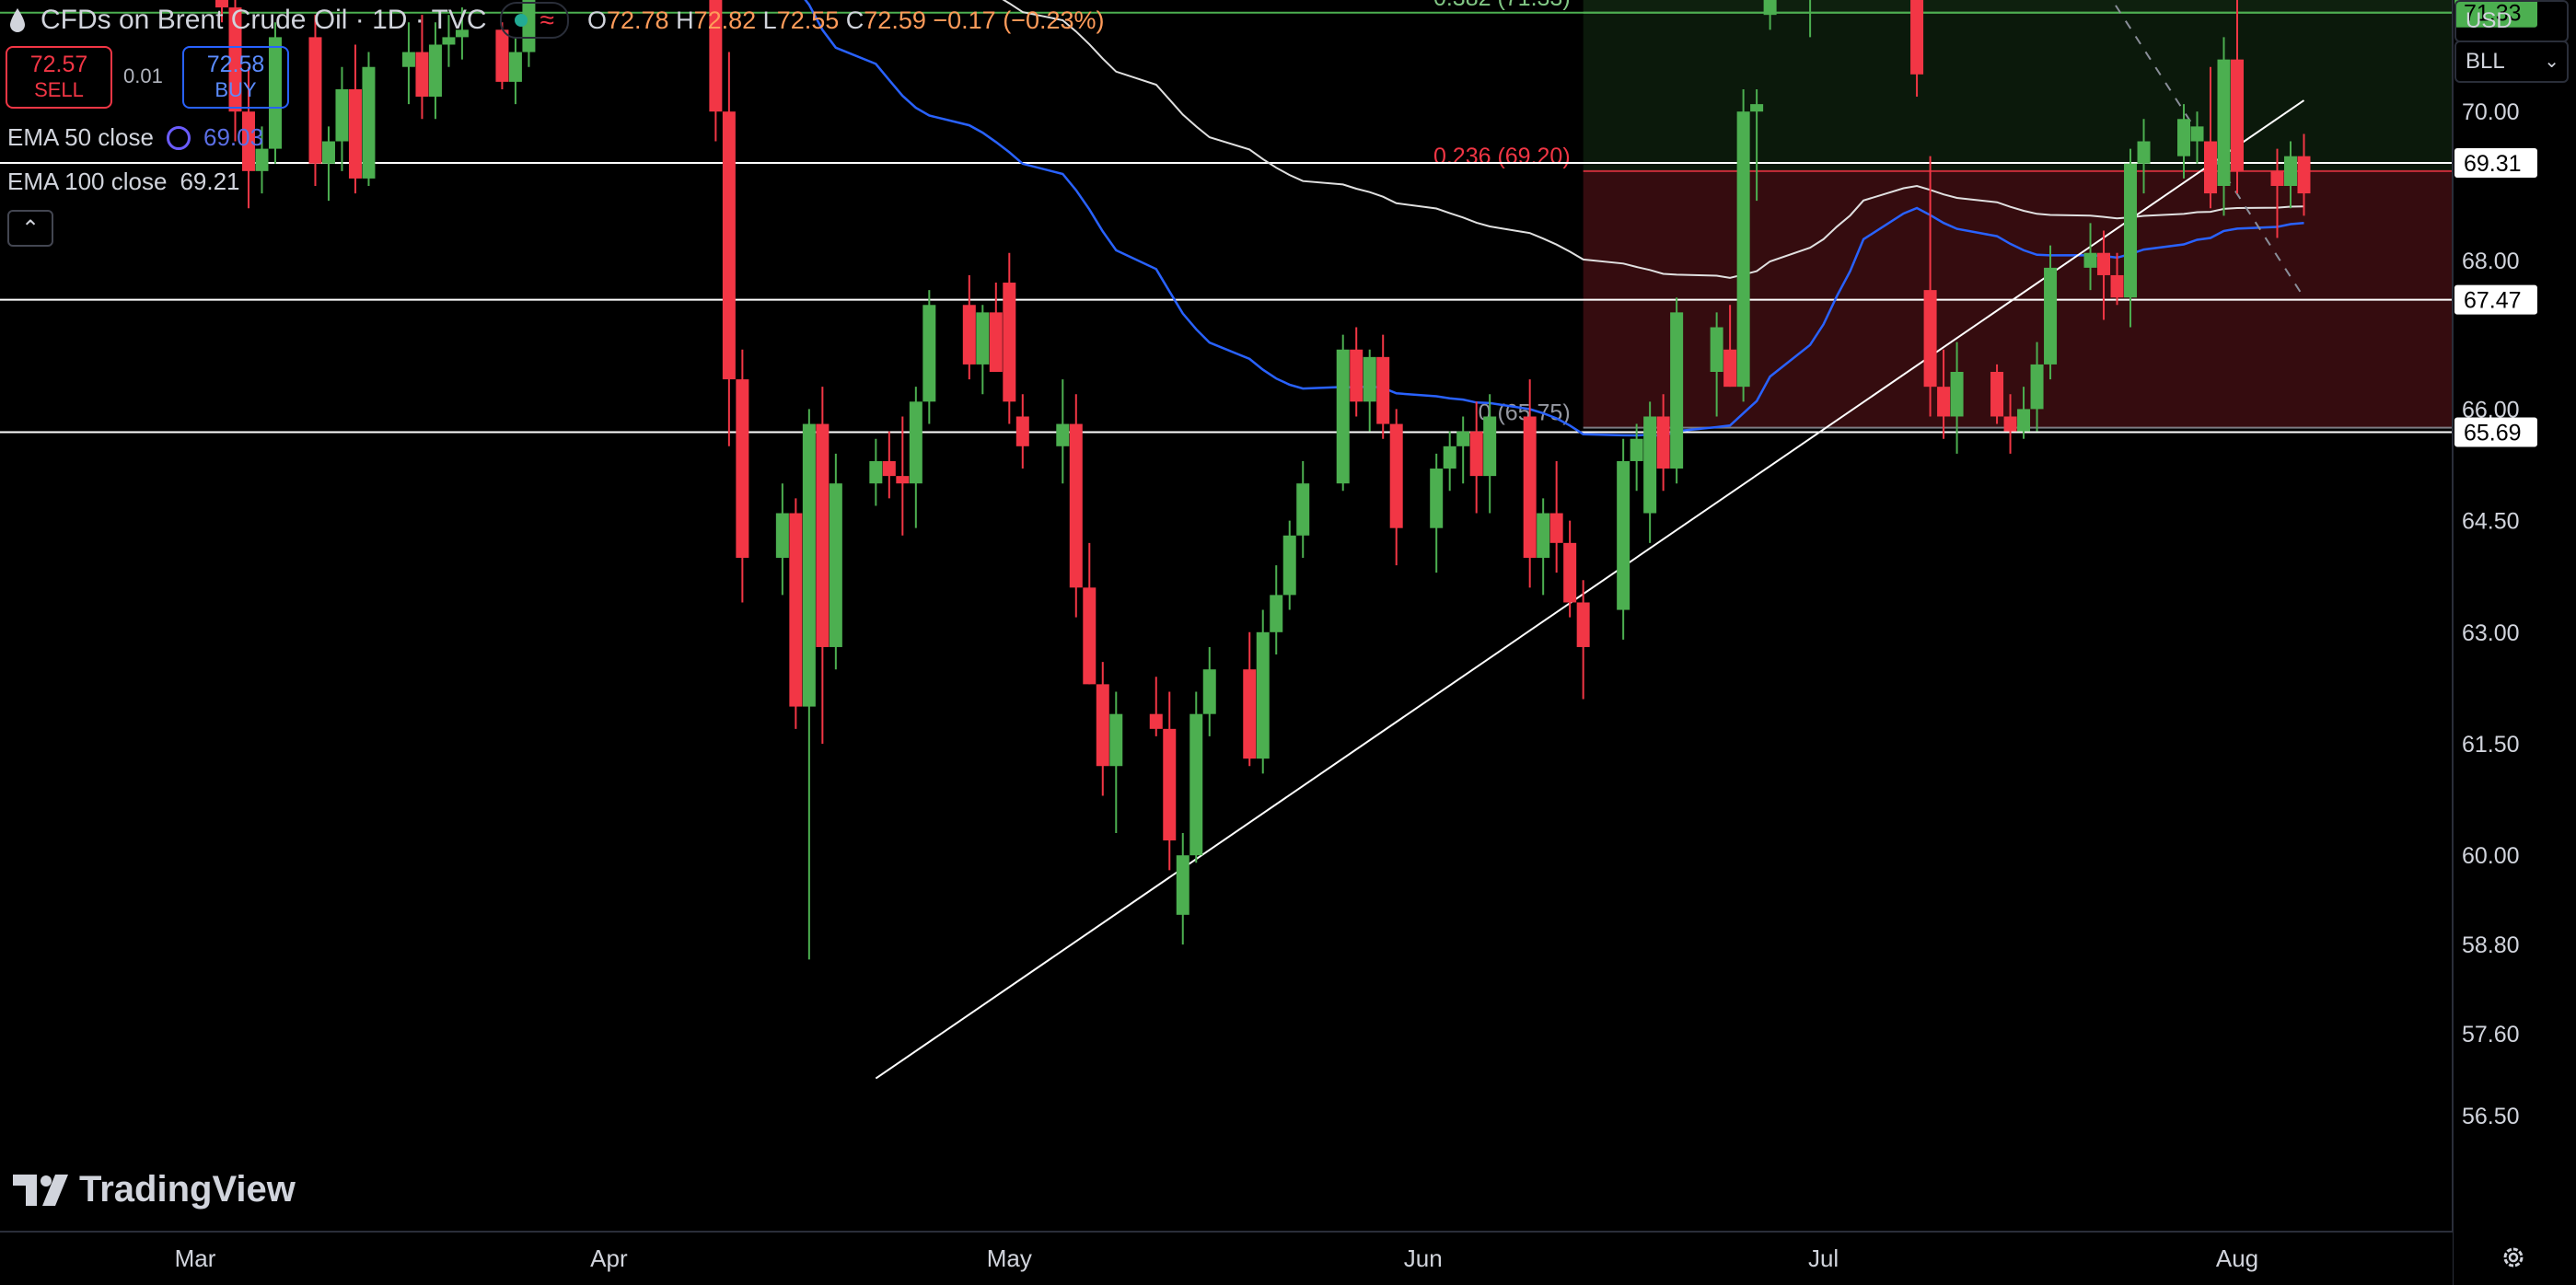 The image size is (2576, 1285). I want to click on time-axis-panel, so click(1226, 1258).